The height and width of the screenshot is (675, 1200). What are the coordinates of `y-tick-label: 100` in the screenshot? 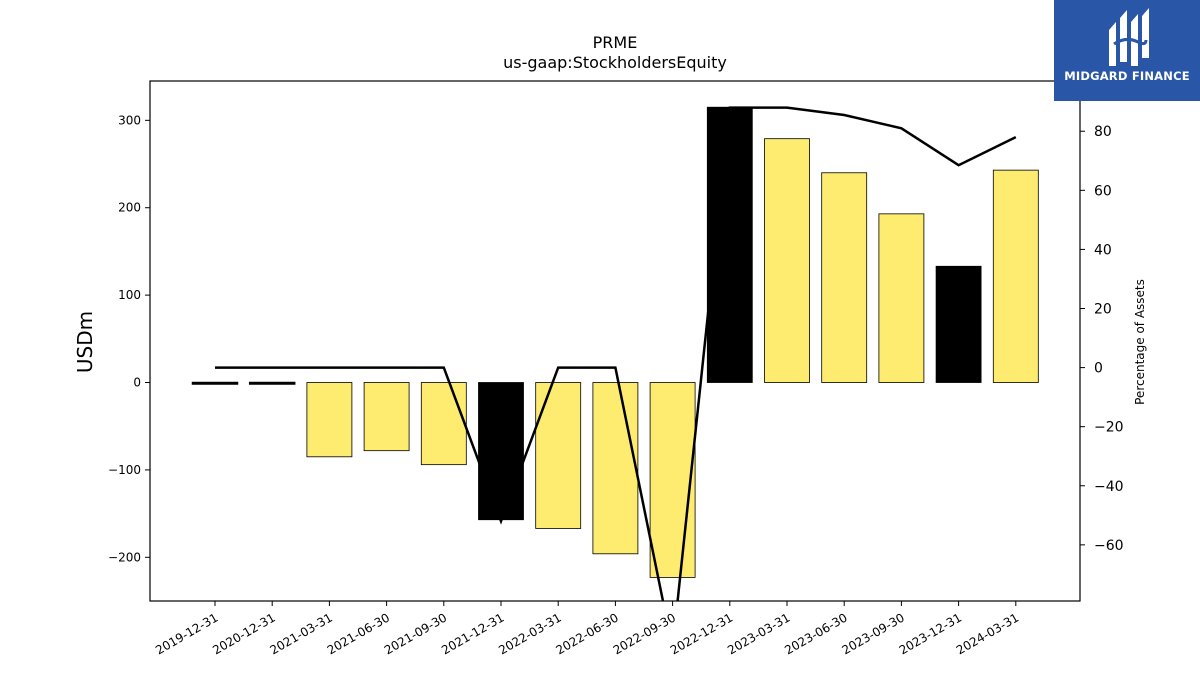 It's located at (129, 295).